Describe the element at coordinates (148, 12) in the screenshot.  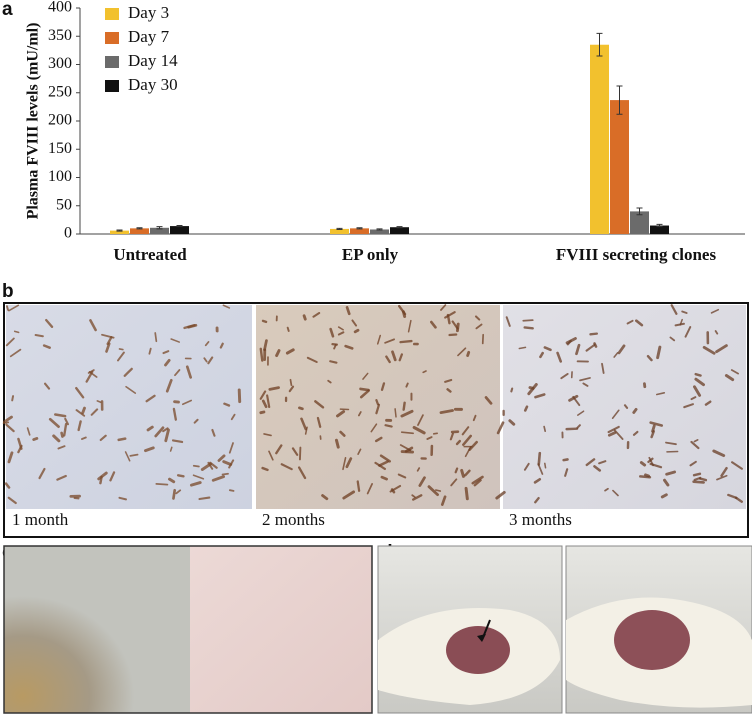
I see `legend-label: Day 3` at that location.